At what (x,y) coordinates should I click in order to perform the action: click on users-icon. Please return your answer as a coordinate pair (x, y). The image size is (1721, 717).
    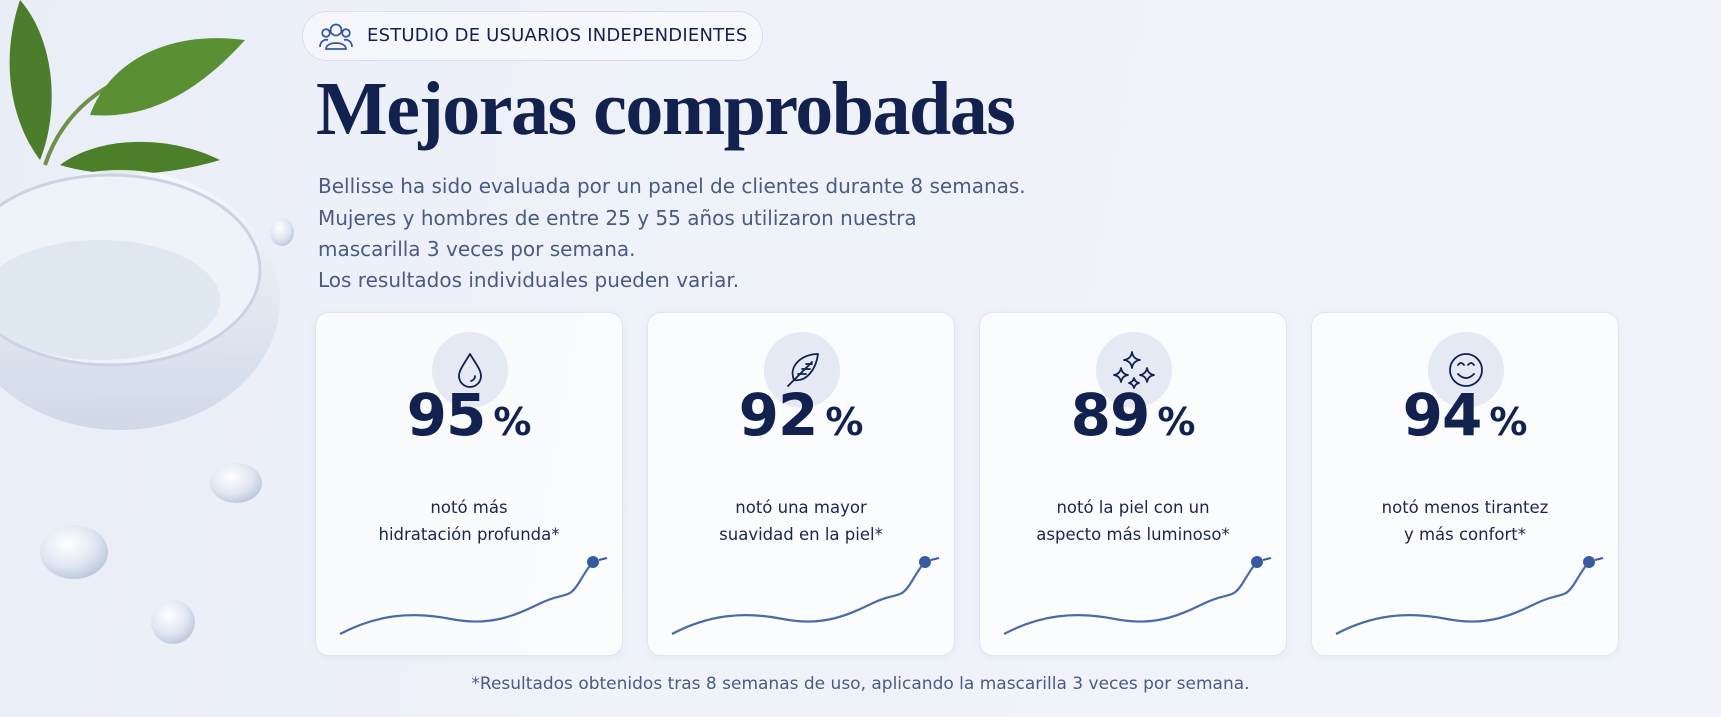
    Looking at the image, I should click on (336, 36).